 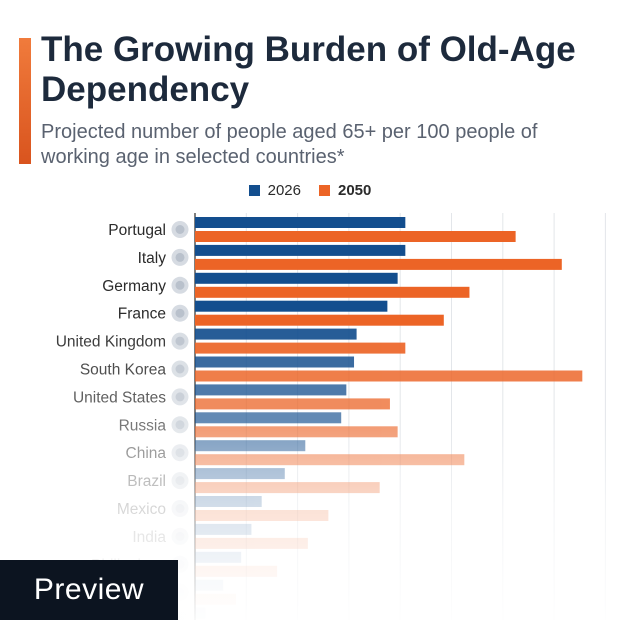 What do you see at coordinates (284, 190) in the screenshot?
I see `legend-label-2026: 2026` at bounding box center [284, 190].